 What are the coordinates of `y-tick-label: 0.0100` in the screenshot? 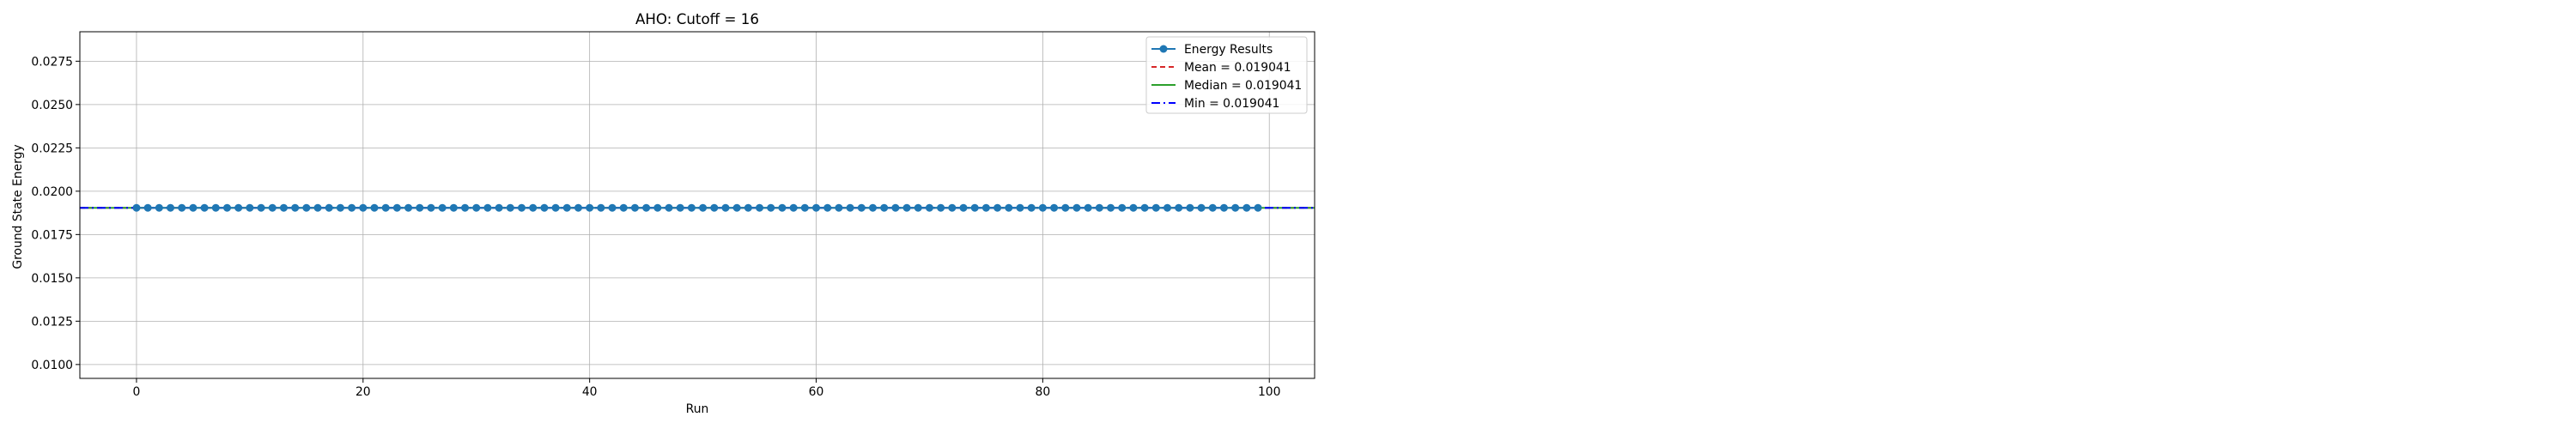 It's located at (52, 366).